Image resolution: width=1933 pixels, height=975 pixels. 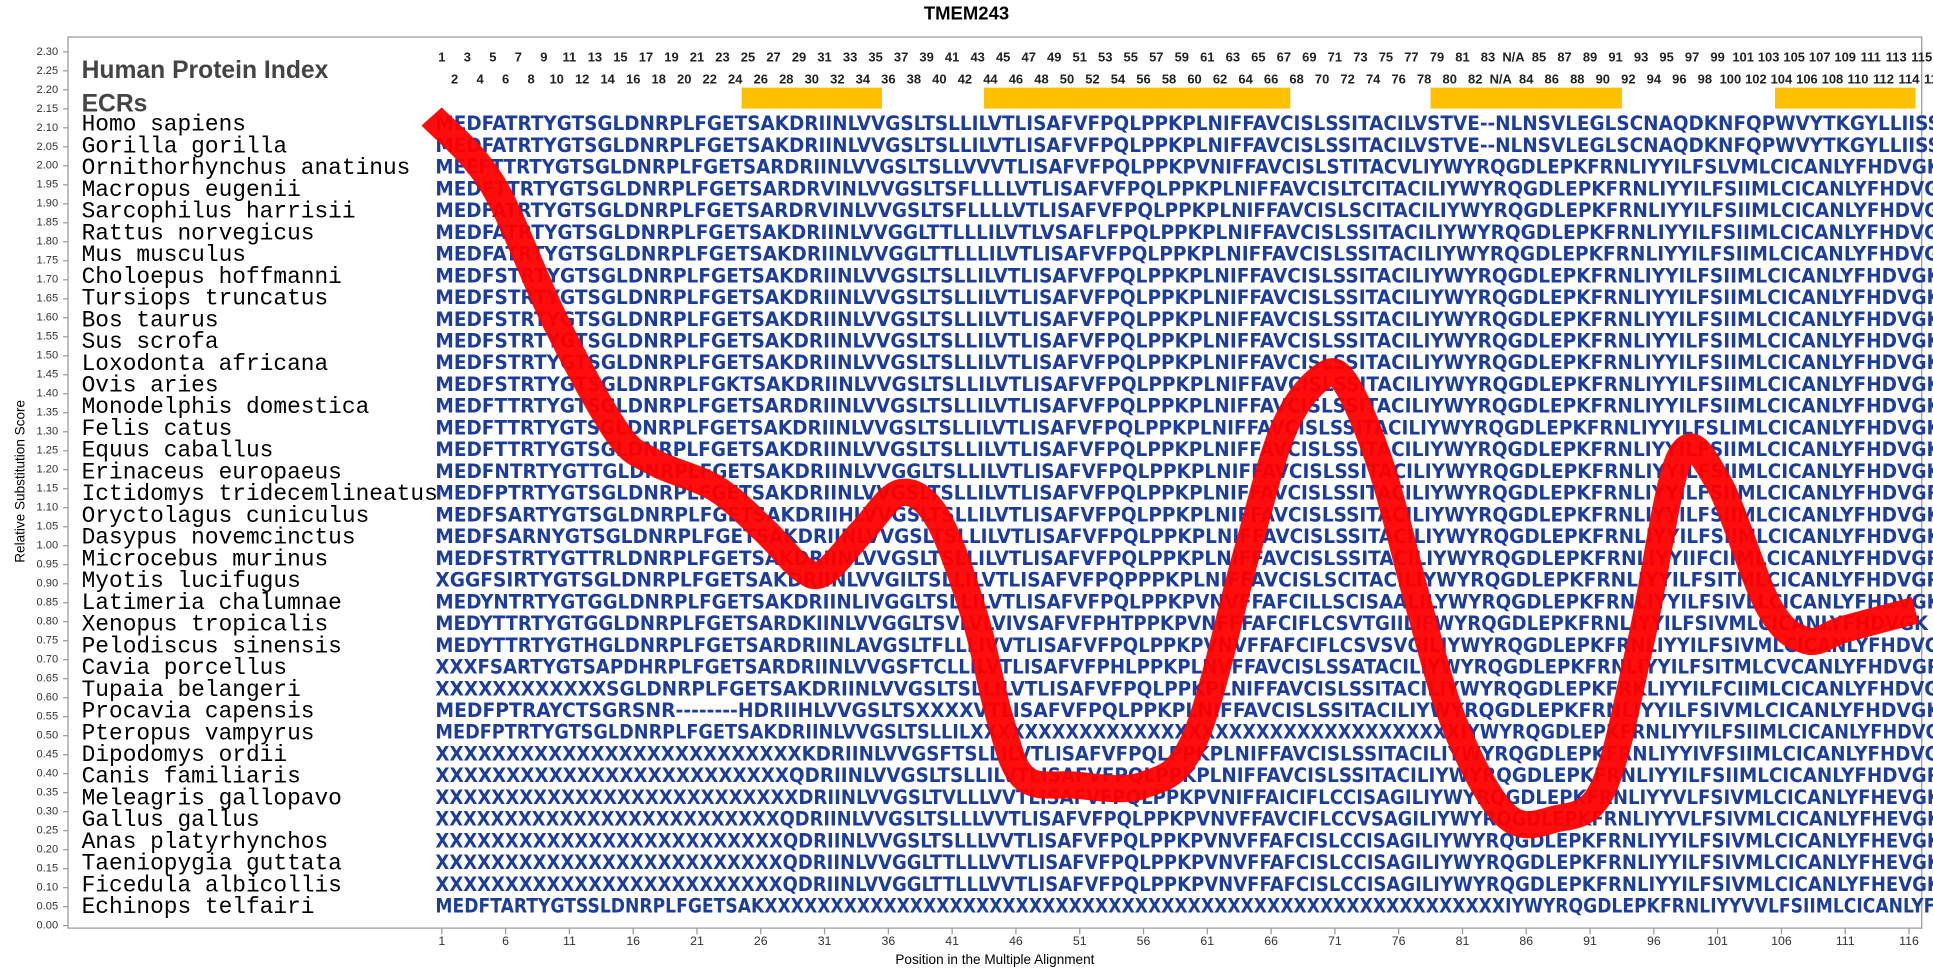 I want to click on index-label: 107, so click(x=1820, y=56).